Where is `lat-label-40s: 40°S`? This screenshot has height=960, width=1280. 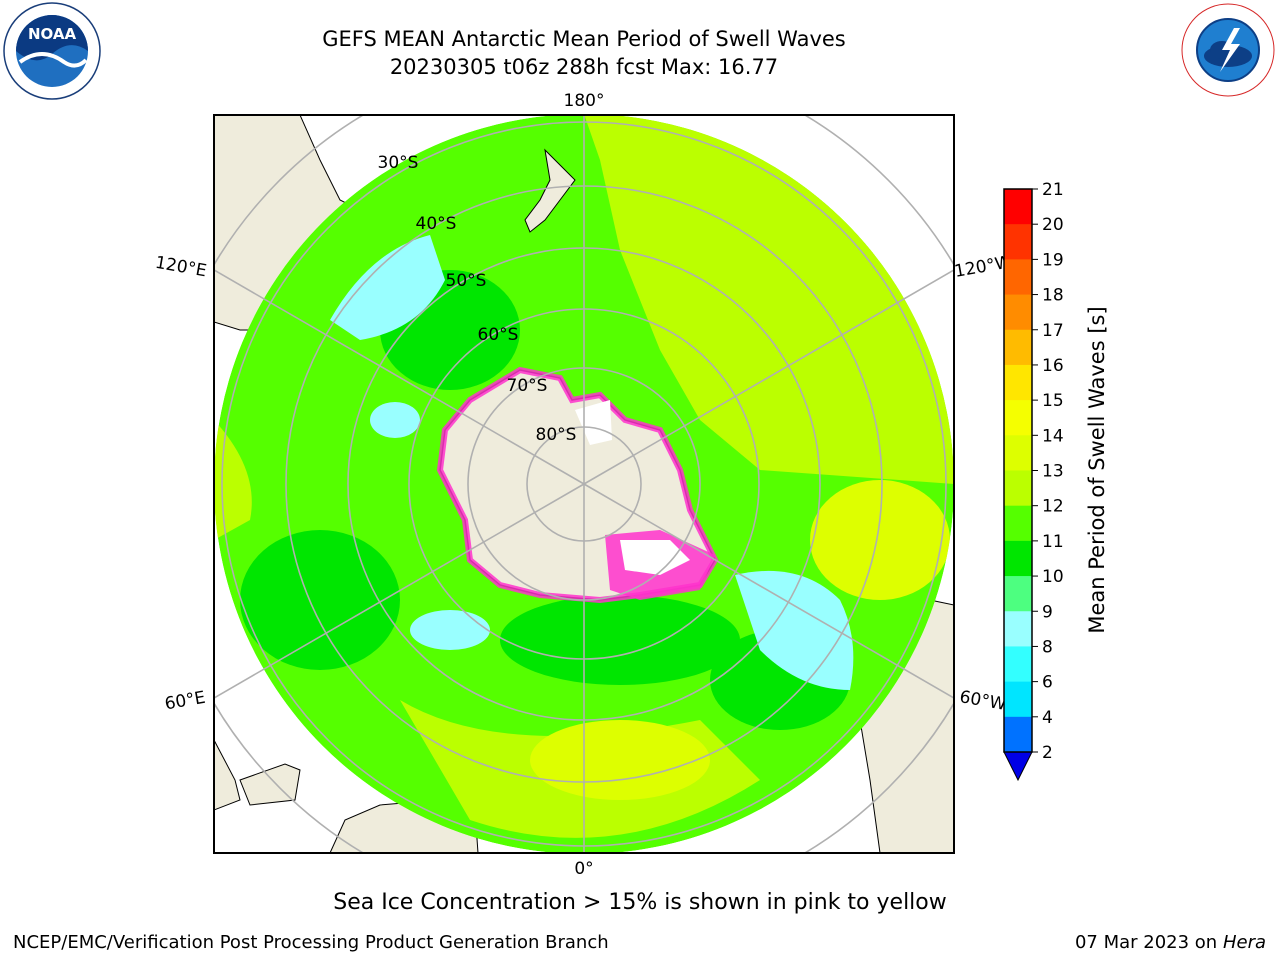 lat-label-40s: 40°S is located at coordinates (436, 224).